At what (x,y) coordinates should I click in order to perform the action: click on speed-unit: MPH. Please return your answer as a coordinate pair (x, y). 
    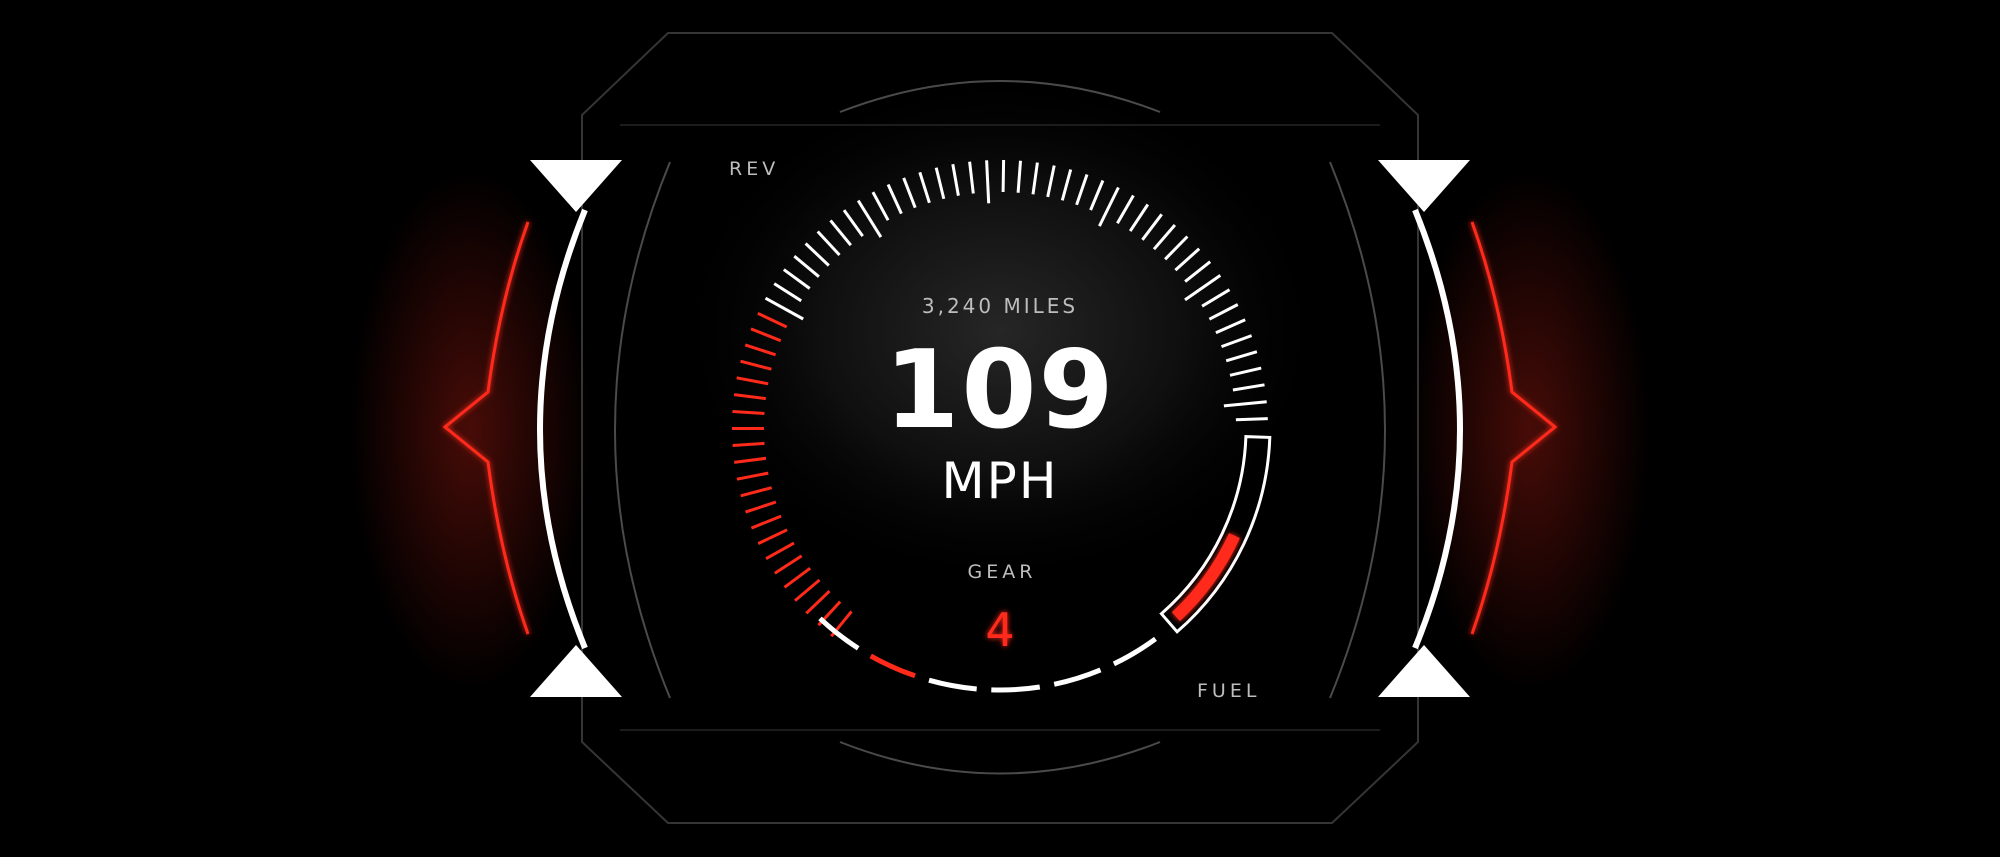
    Looking at the image, I should click on (1000, 481).